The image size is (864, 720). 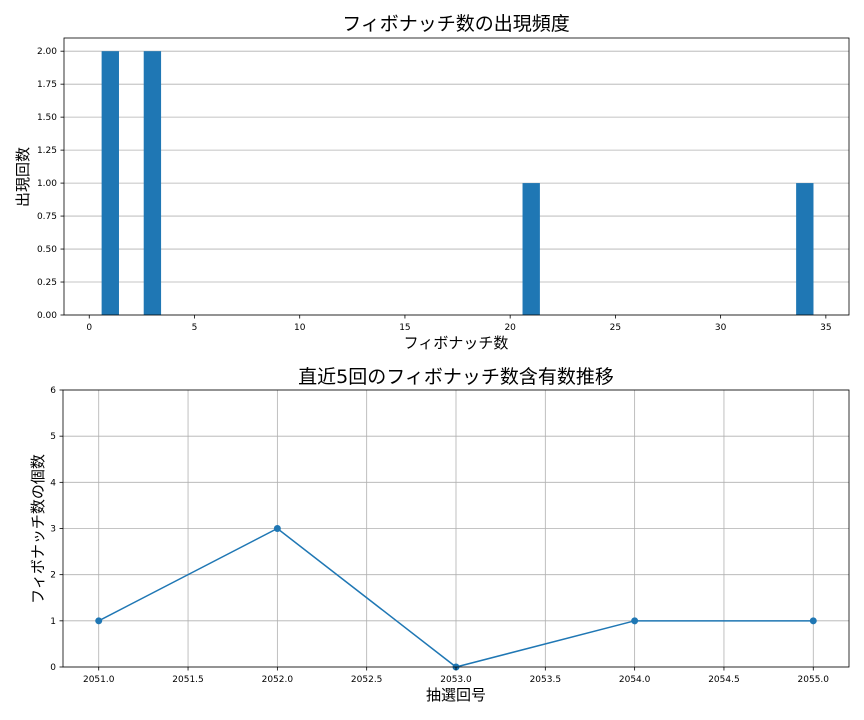 I want to click on x-tick-label: 30, so click(x=721, y=328).